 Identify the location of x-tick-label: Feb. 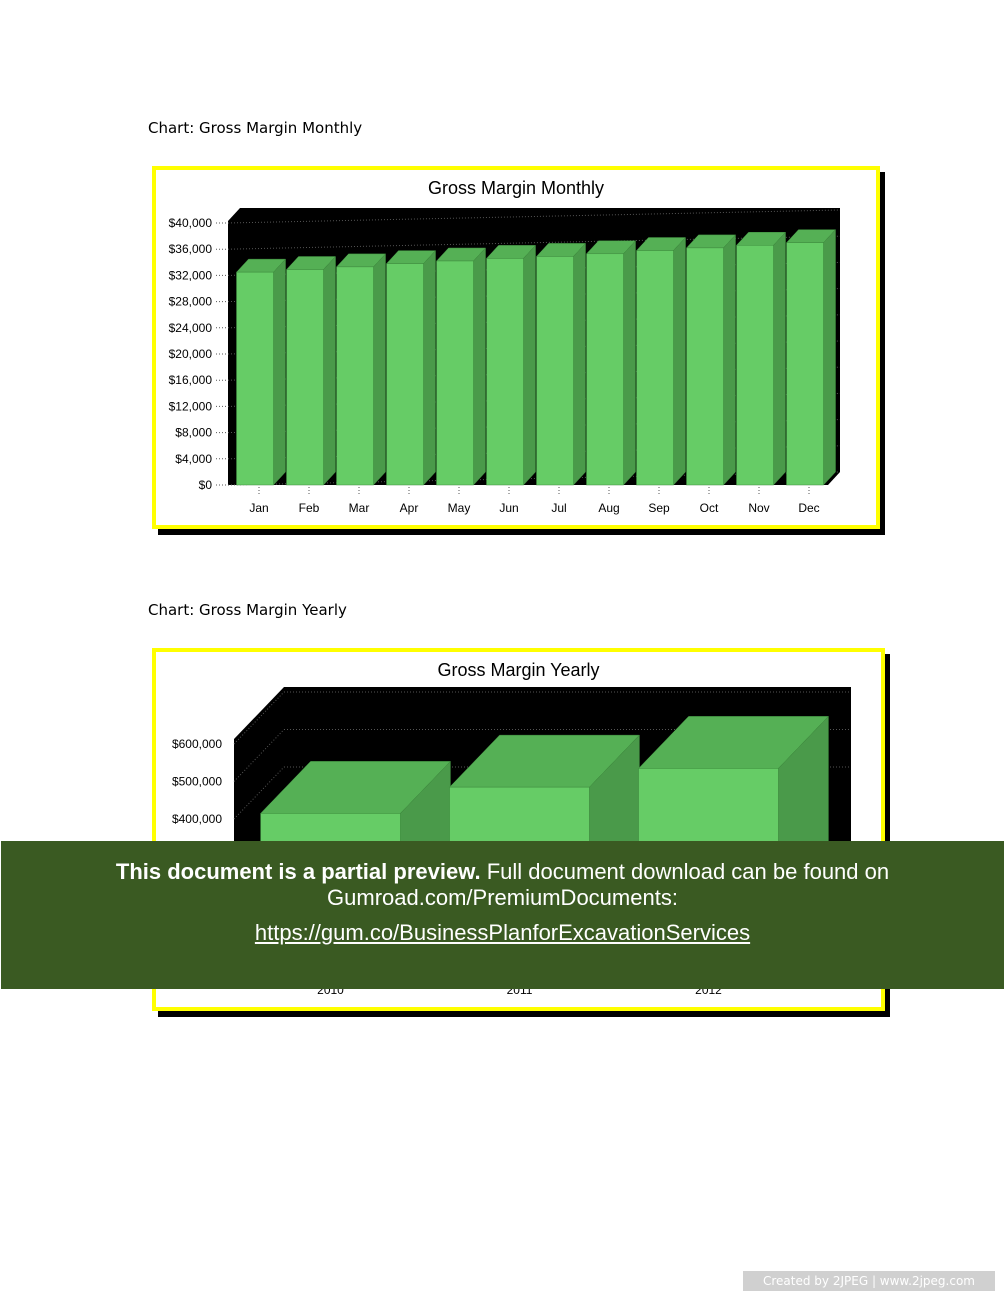
(309, 508).